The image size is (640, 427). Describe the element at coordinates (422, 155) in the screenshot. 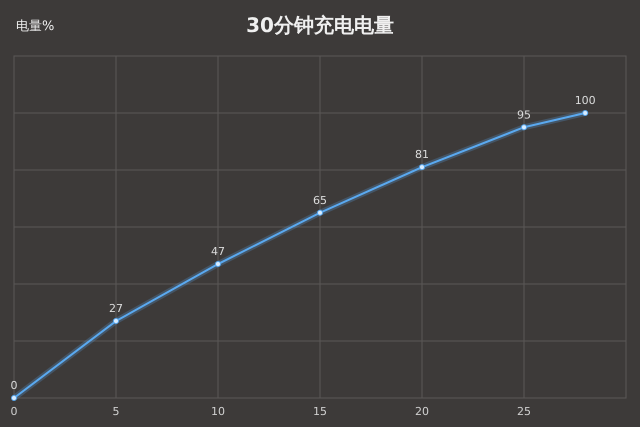

I see `data-label: 81` at that location.